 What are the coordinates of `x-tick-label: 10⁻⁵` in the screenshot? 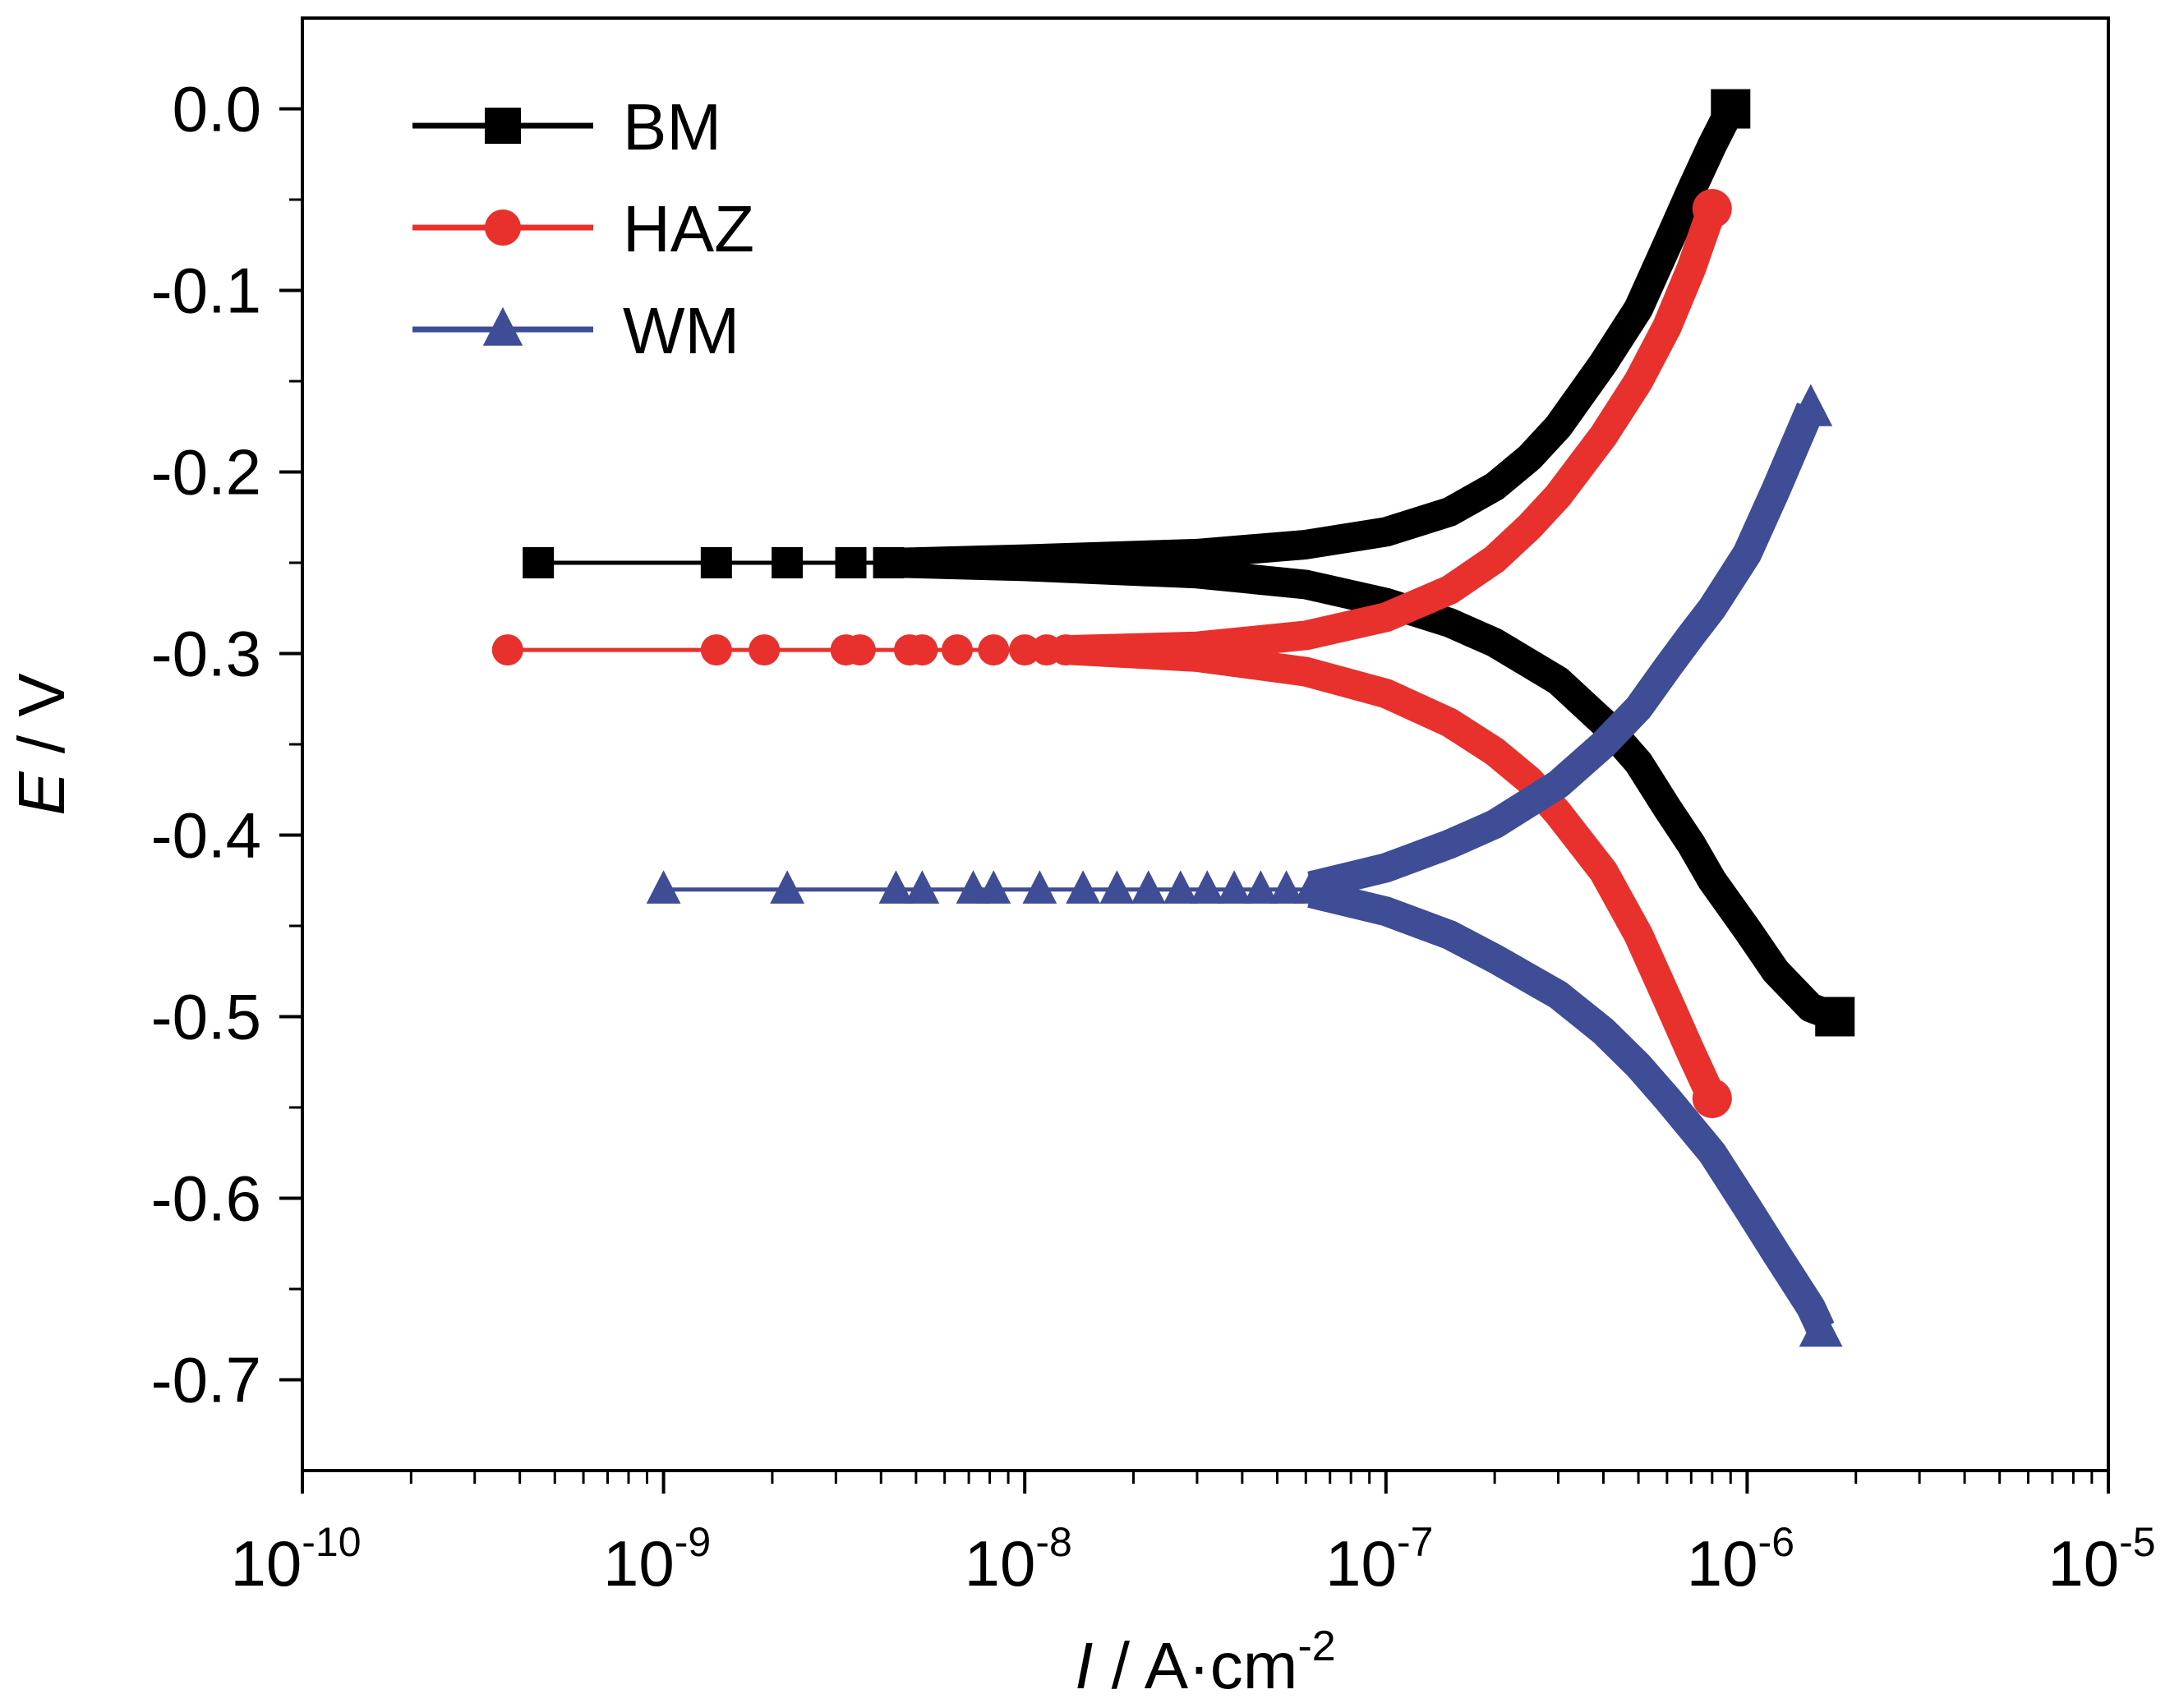 It's located at (2101, 1559).